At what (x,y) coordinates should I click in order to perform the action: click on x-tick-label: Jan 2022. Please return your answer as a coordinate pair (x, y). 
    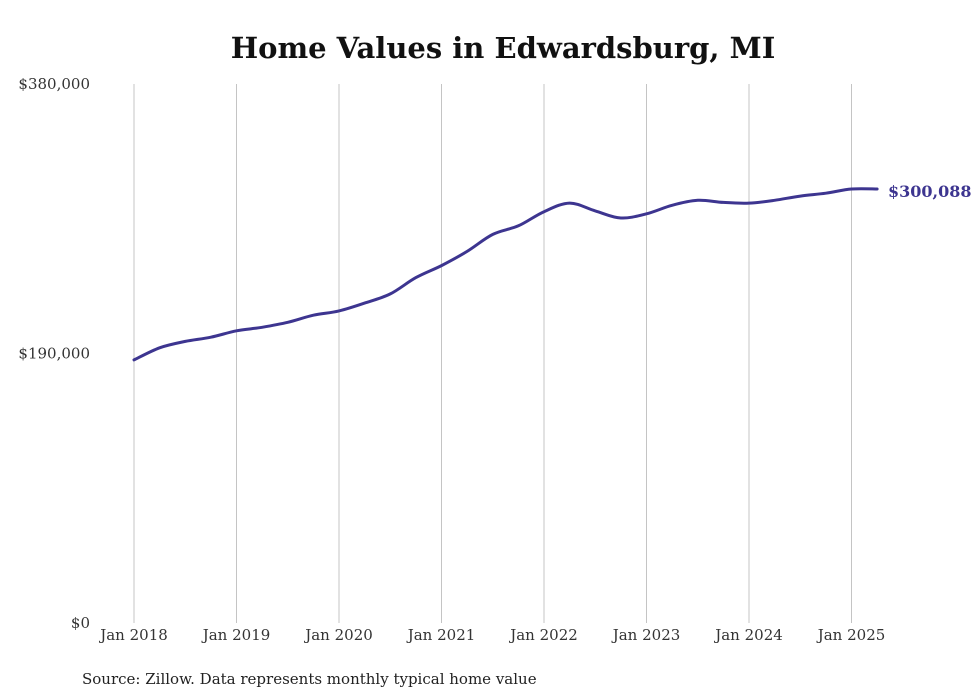
    Looking at the image, I should click on (543, 635).